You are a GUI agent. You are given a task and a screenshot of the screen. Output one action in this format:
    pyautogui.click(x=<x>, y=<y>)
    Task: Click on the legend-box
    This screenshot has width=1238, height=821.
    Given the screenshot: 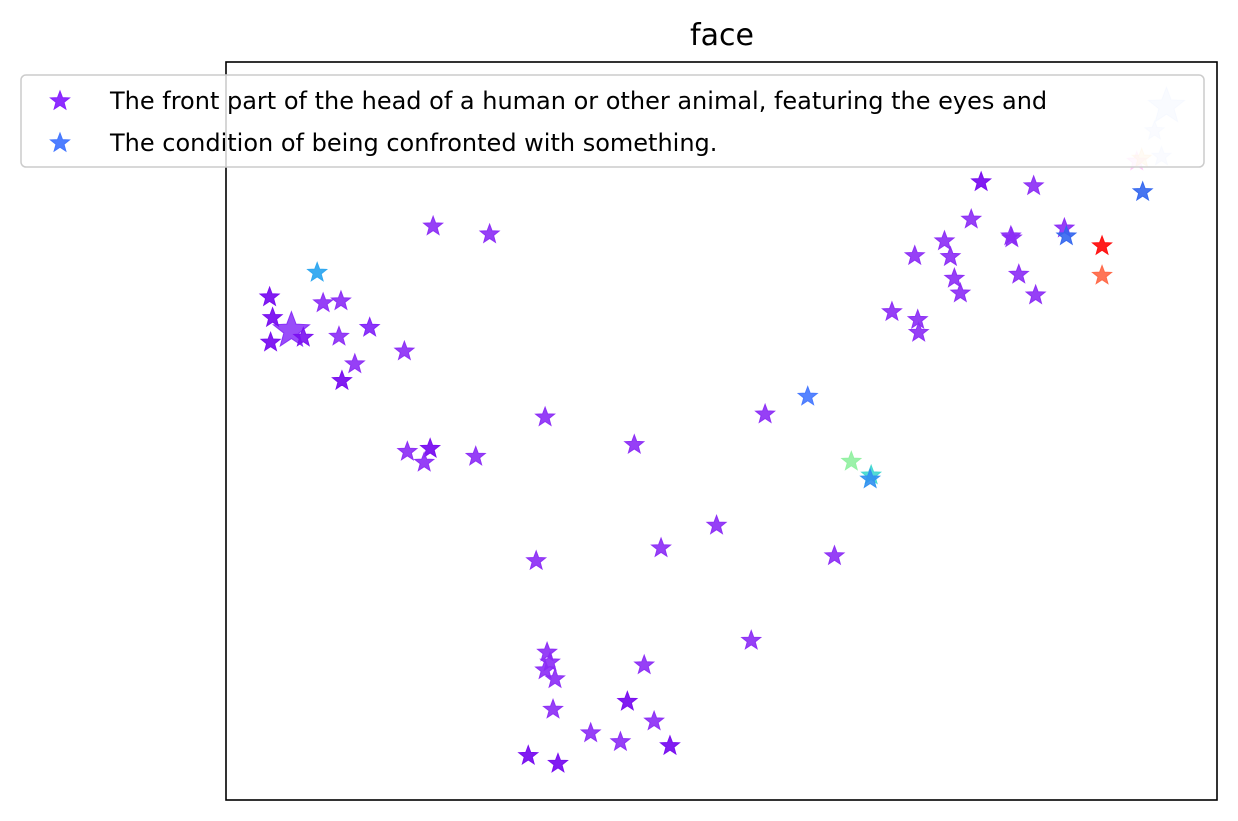 What is the action you would take?
    pyautogui.click(x=612, y=121)
    